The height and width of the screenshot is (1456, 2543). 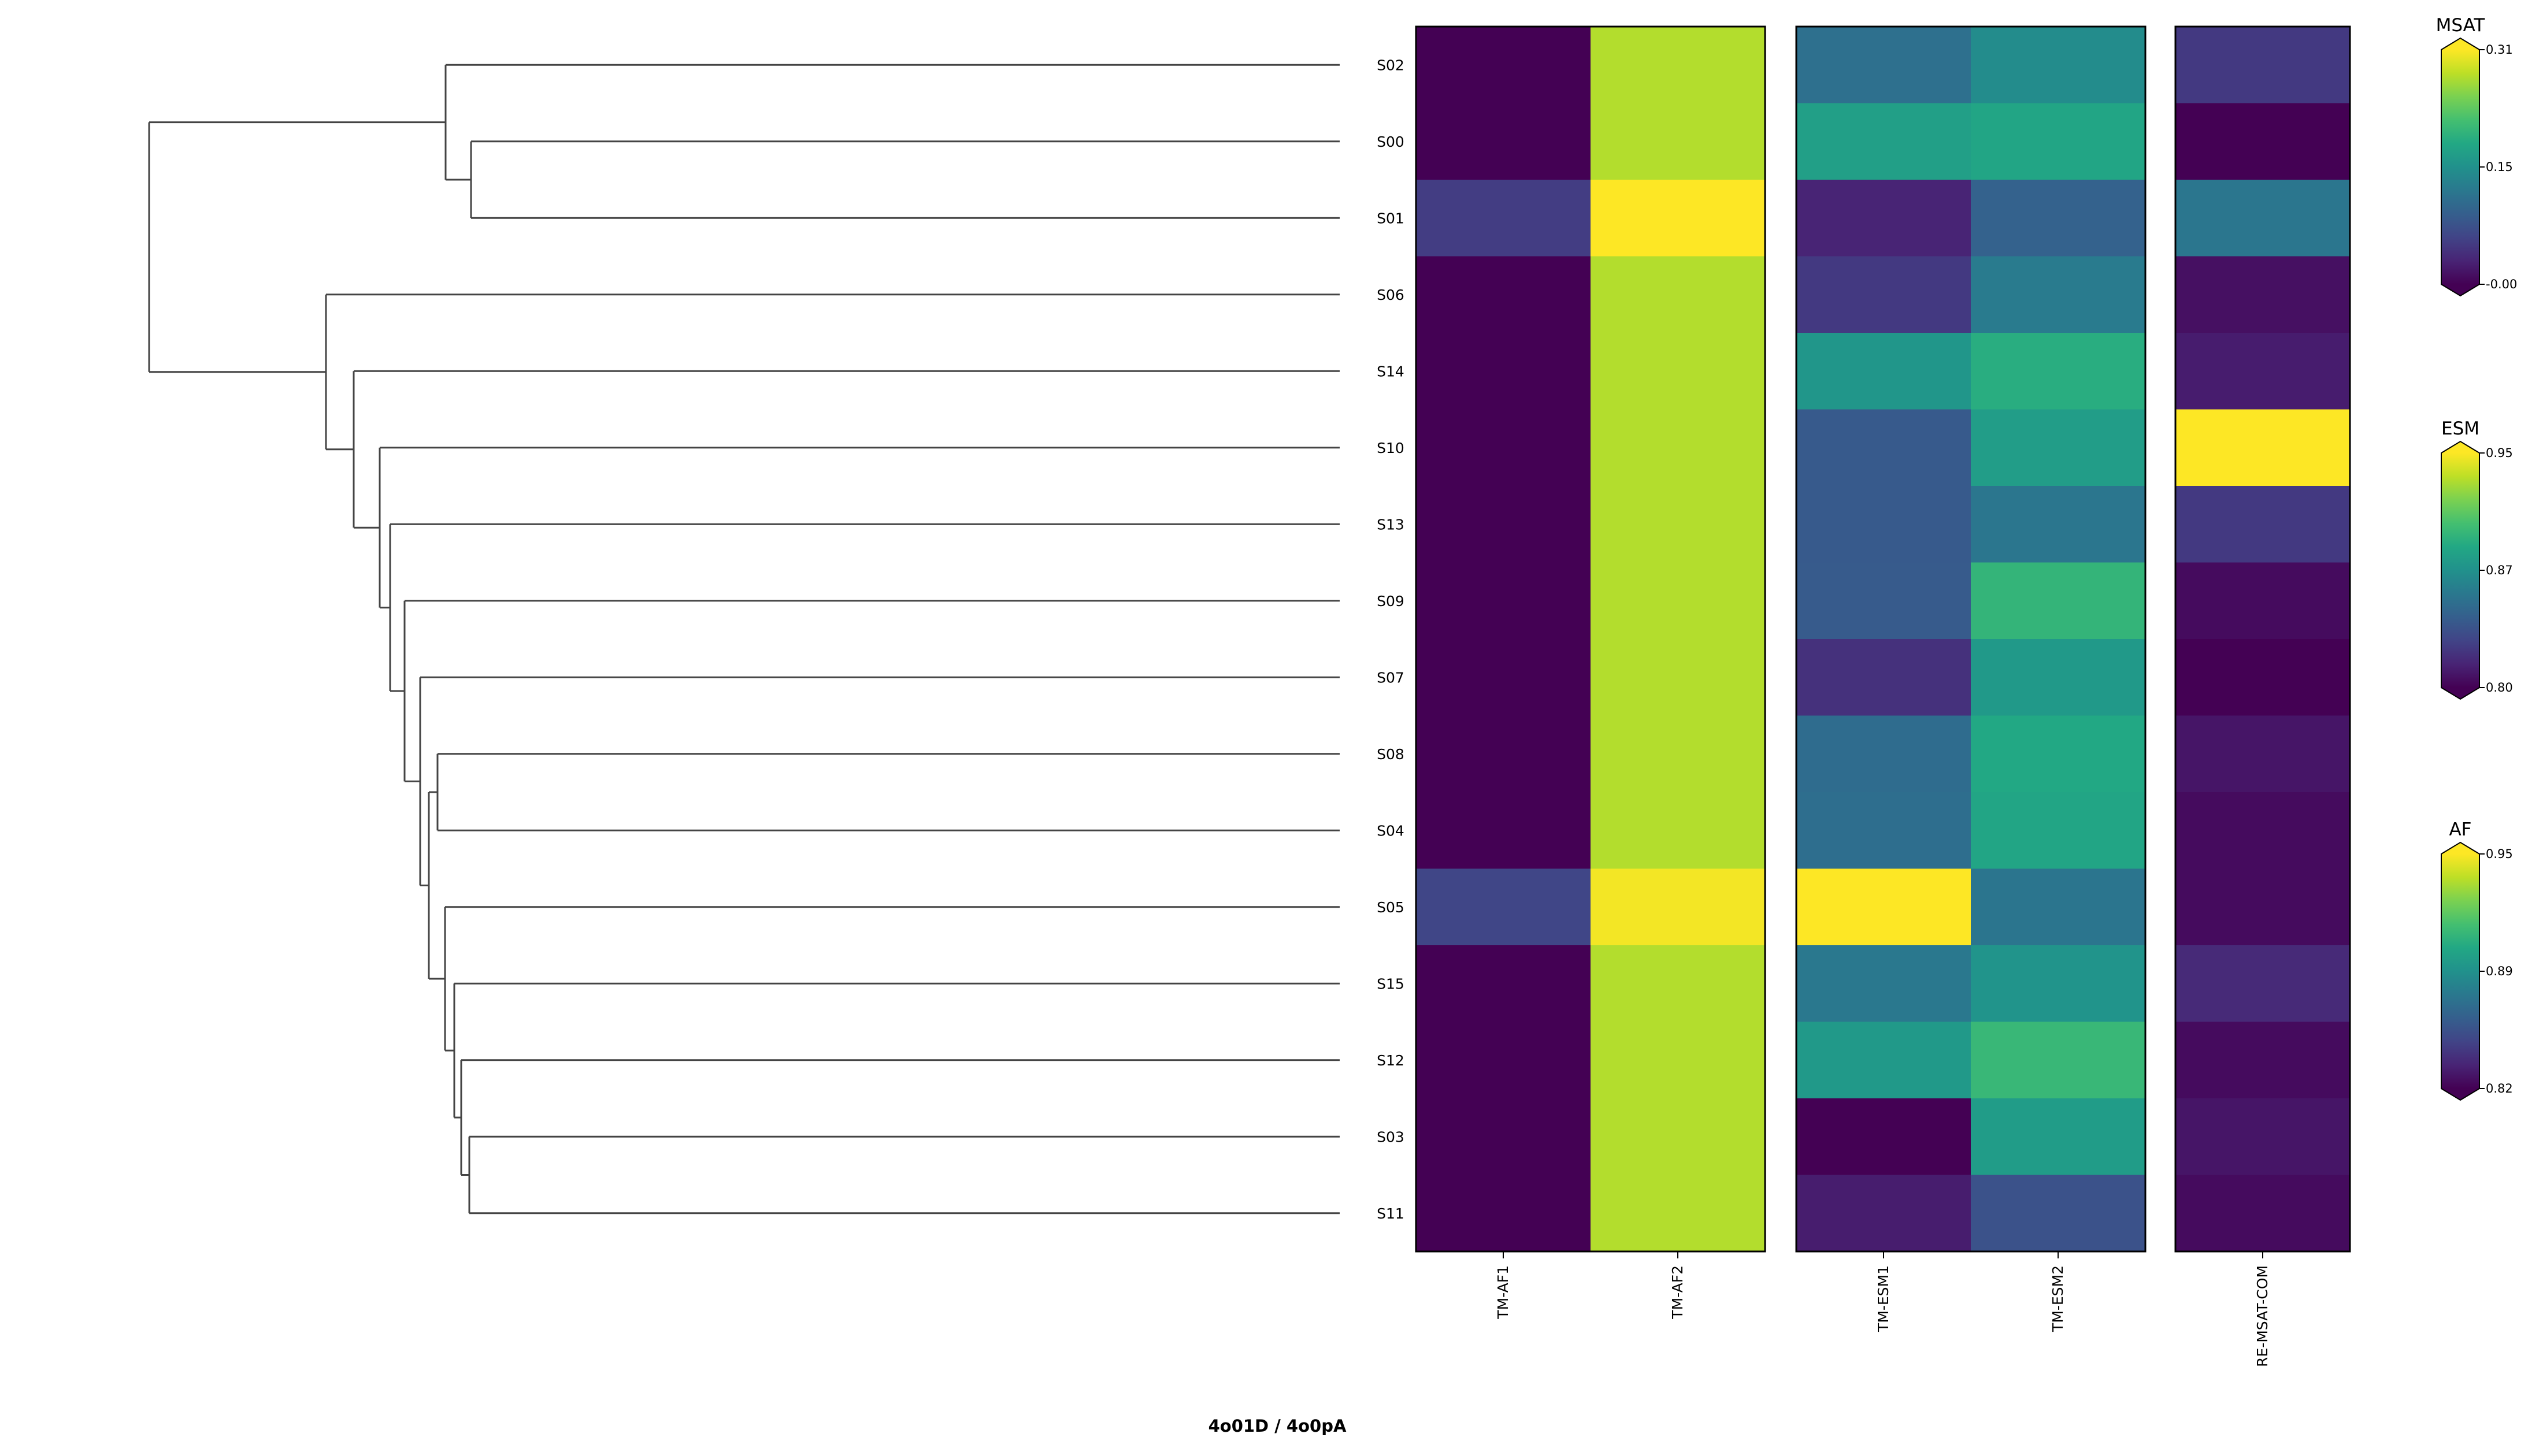 I want to click on row-label: S00, so click(x=1391, y=141).